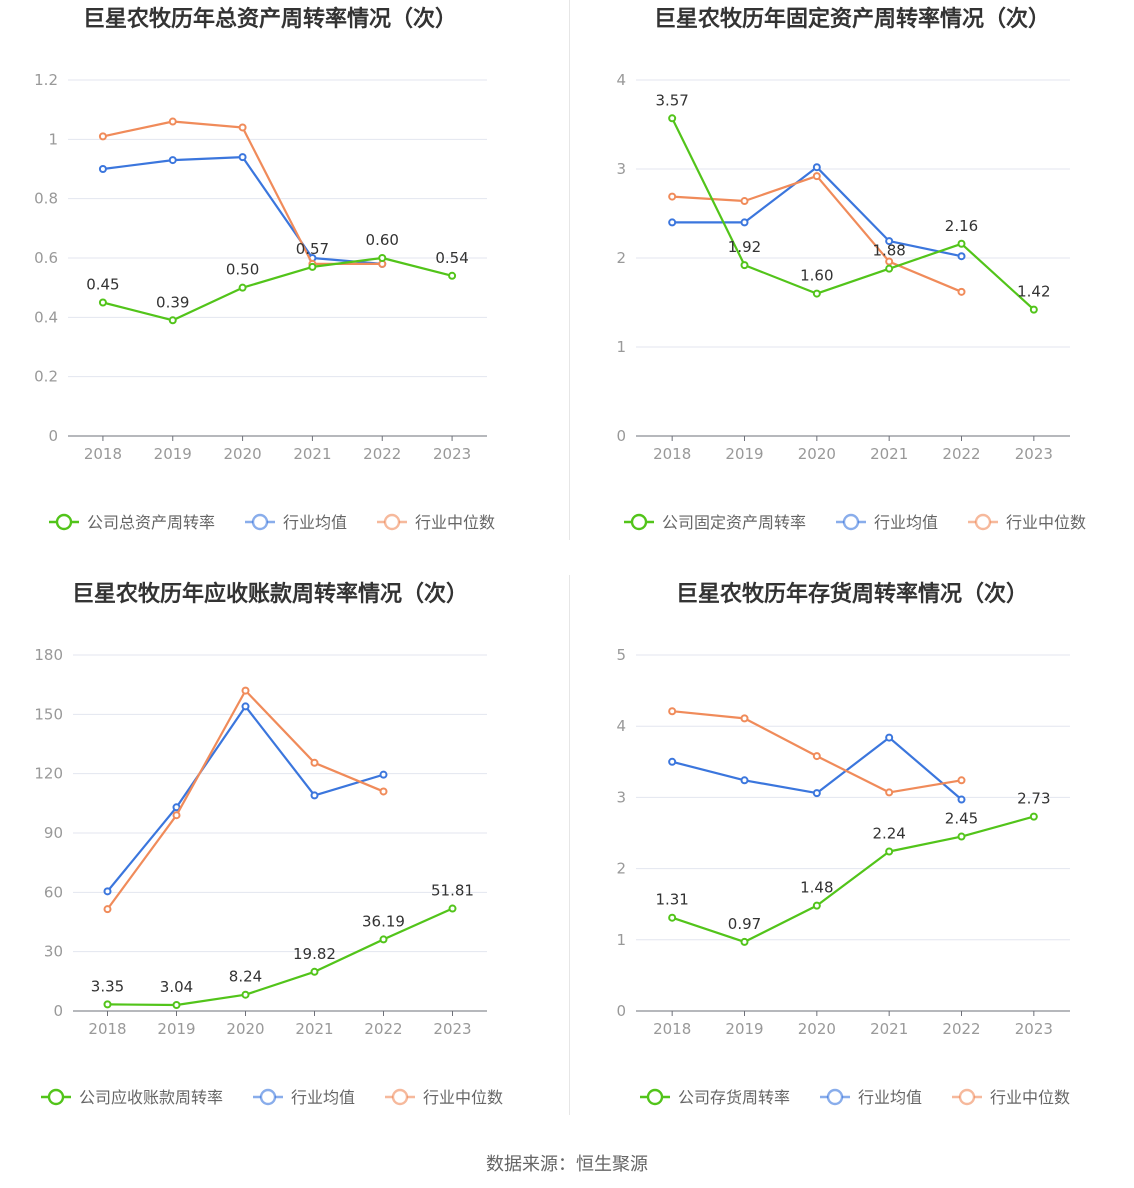 Image resolution: width=1134 pixels, height=1188 pixels. What do you see at coordinates (852, 19) in the screenshot?
I see `chart-title: 巨星农牧历年固定资产周转率情况（次）` at bounding box center [852, 19].